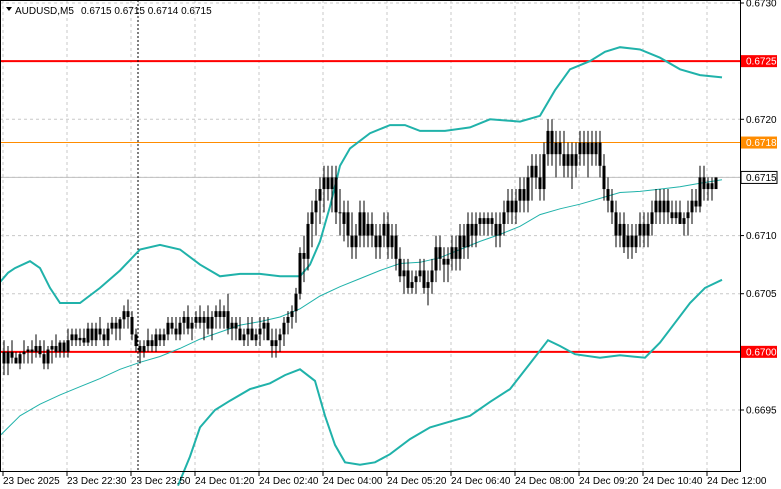  I want to click on chart-header: AUDUSD,M5 0.6715 0.6715 0.6714 0.6715, so click(109, 11).